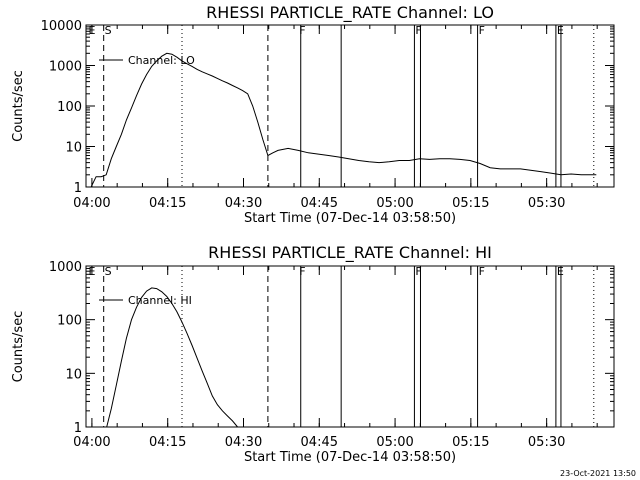  What do you see at coordinates (161, 60) in the screenshot?
I see `legend-label: Channel: LO` at bounding box center [161, 60].